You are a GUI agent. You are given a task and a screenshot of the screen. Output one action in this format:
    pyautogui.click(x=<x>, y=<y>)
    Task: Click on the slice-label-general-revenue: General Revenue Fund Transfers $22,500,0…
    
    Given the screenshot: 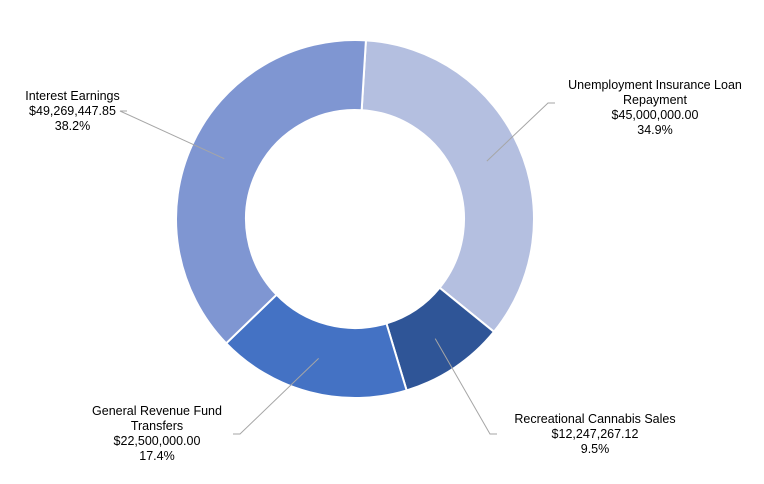 What is the action you would take?
    pyautogui.click(x=157, y=433)
    